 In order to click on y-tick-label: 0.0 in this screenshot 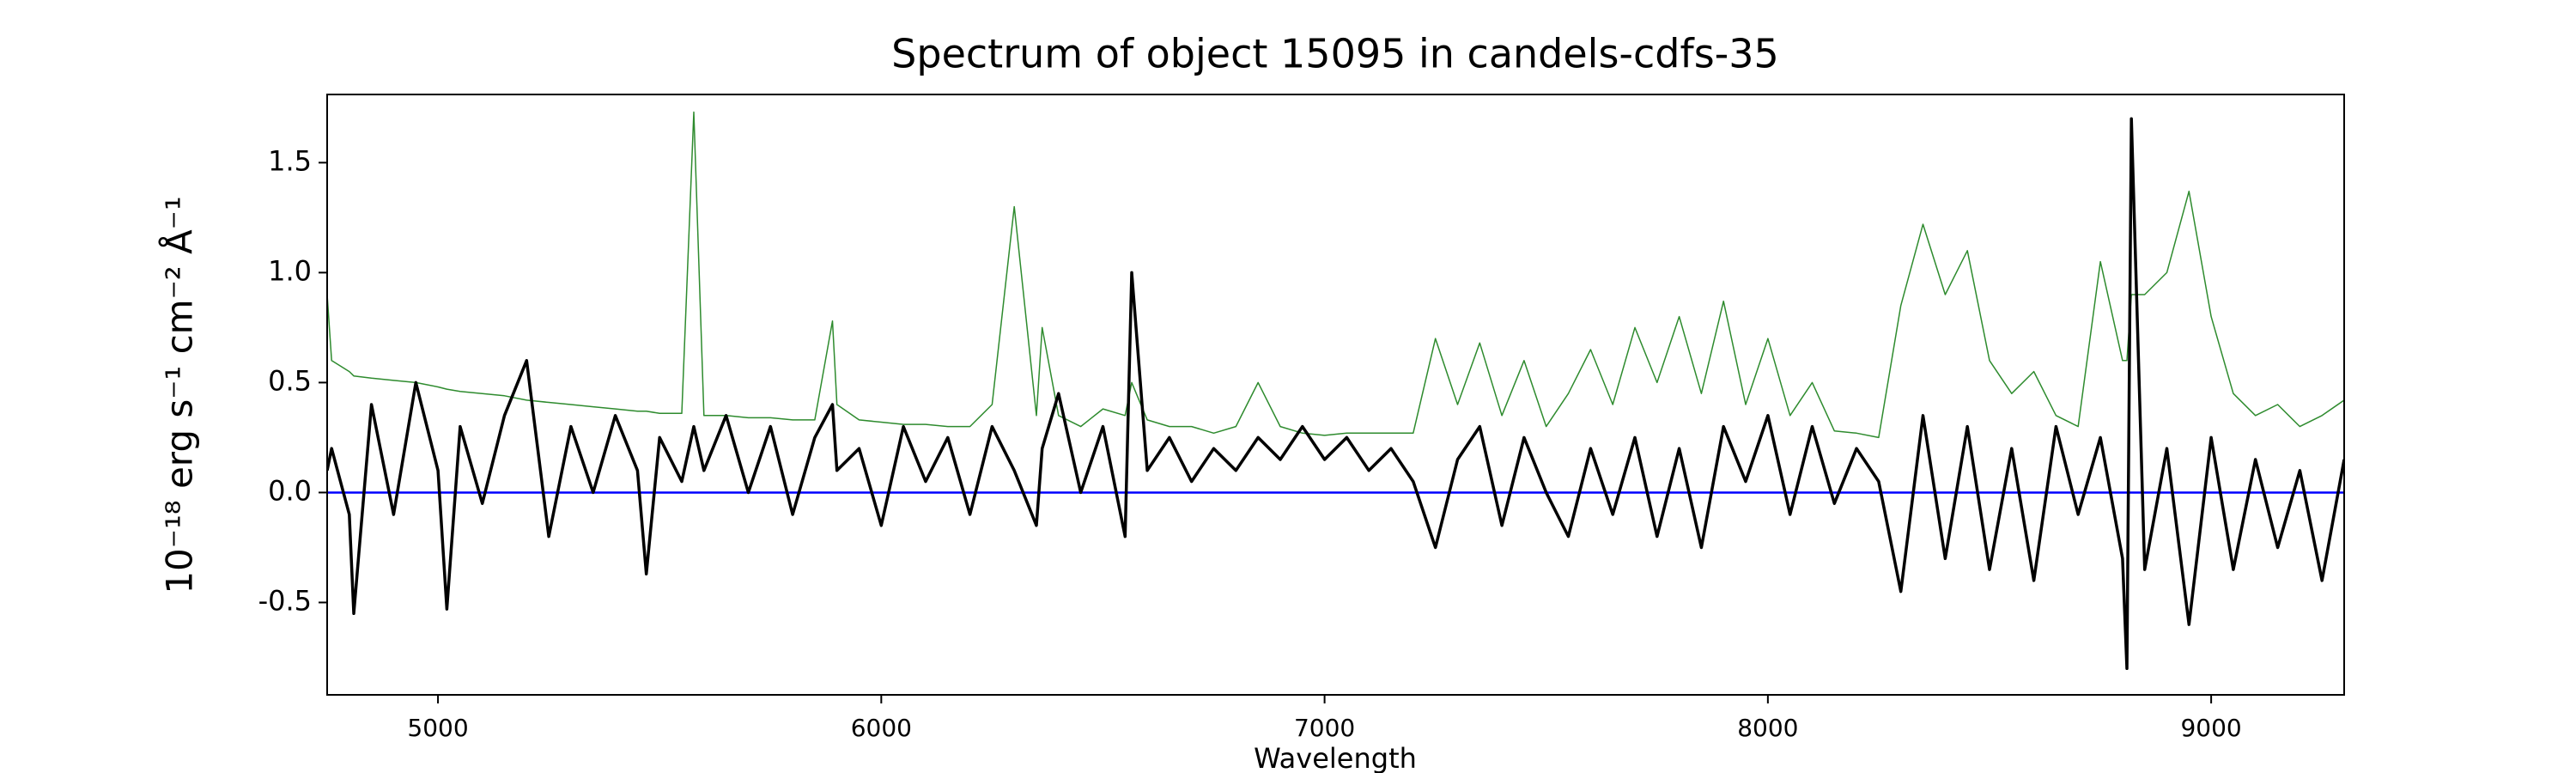, I will do `click(290, 490)`.